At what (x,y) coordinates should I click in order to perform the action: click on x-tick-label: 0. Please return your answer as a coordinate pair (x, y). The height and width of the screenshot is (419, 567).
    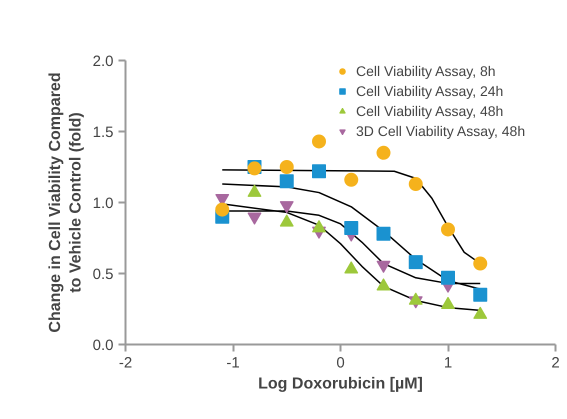
    Looking at the image, I should click on (340, 363).